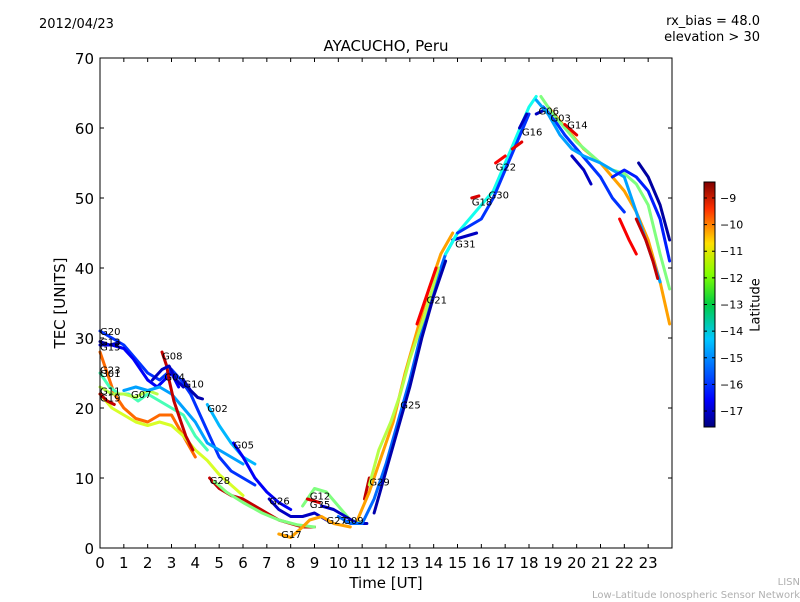 The width and height of the screenshot is (800, 602). Describe the element at coordinates (552, 563) in the screenshot. I see `x-tick-label: 19` at that location.